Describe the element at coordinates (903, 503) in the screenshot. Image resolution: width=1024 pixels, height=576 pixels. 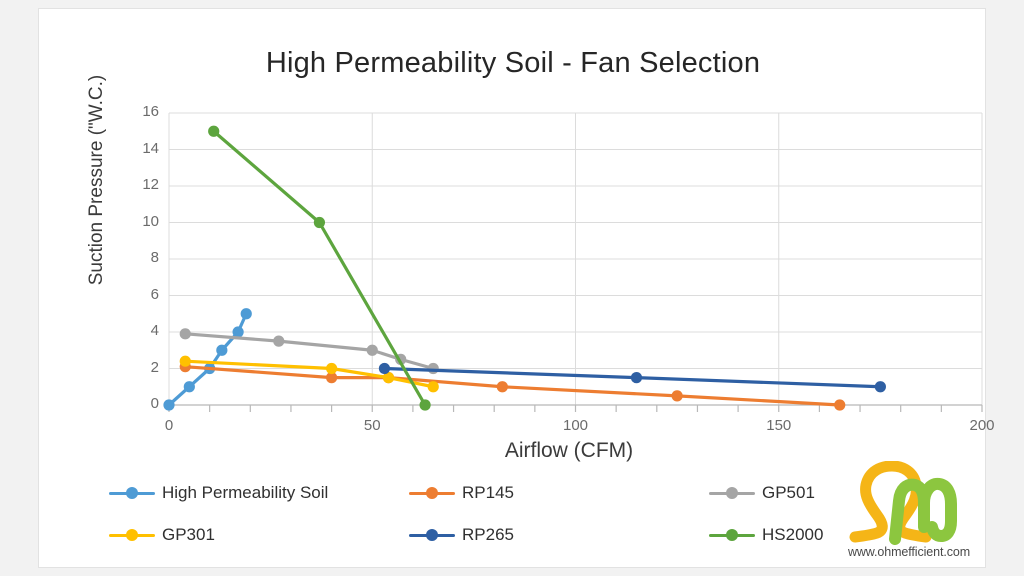
I see `omega-m-logo-icon` at that location.